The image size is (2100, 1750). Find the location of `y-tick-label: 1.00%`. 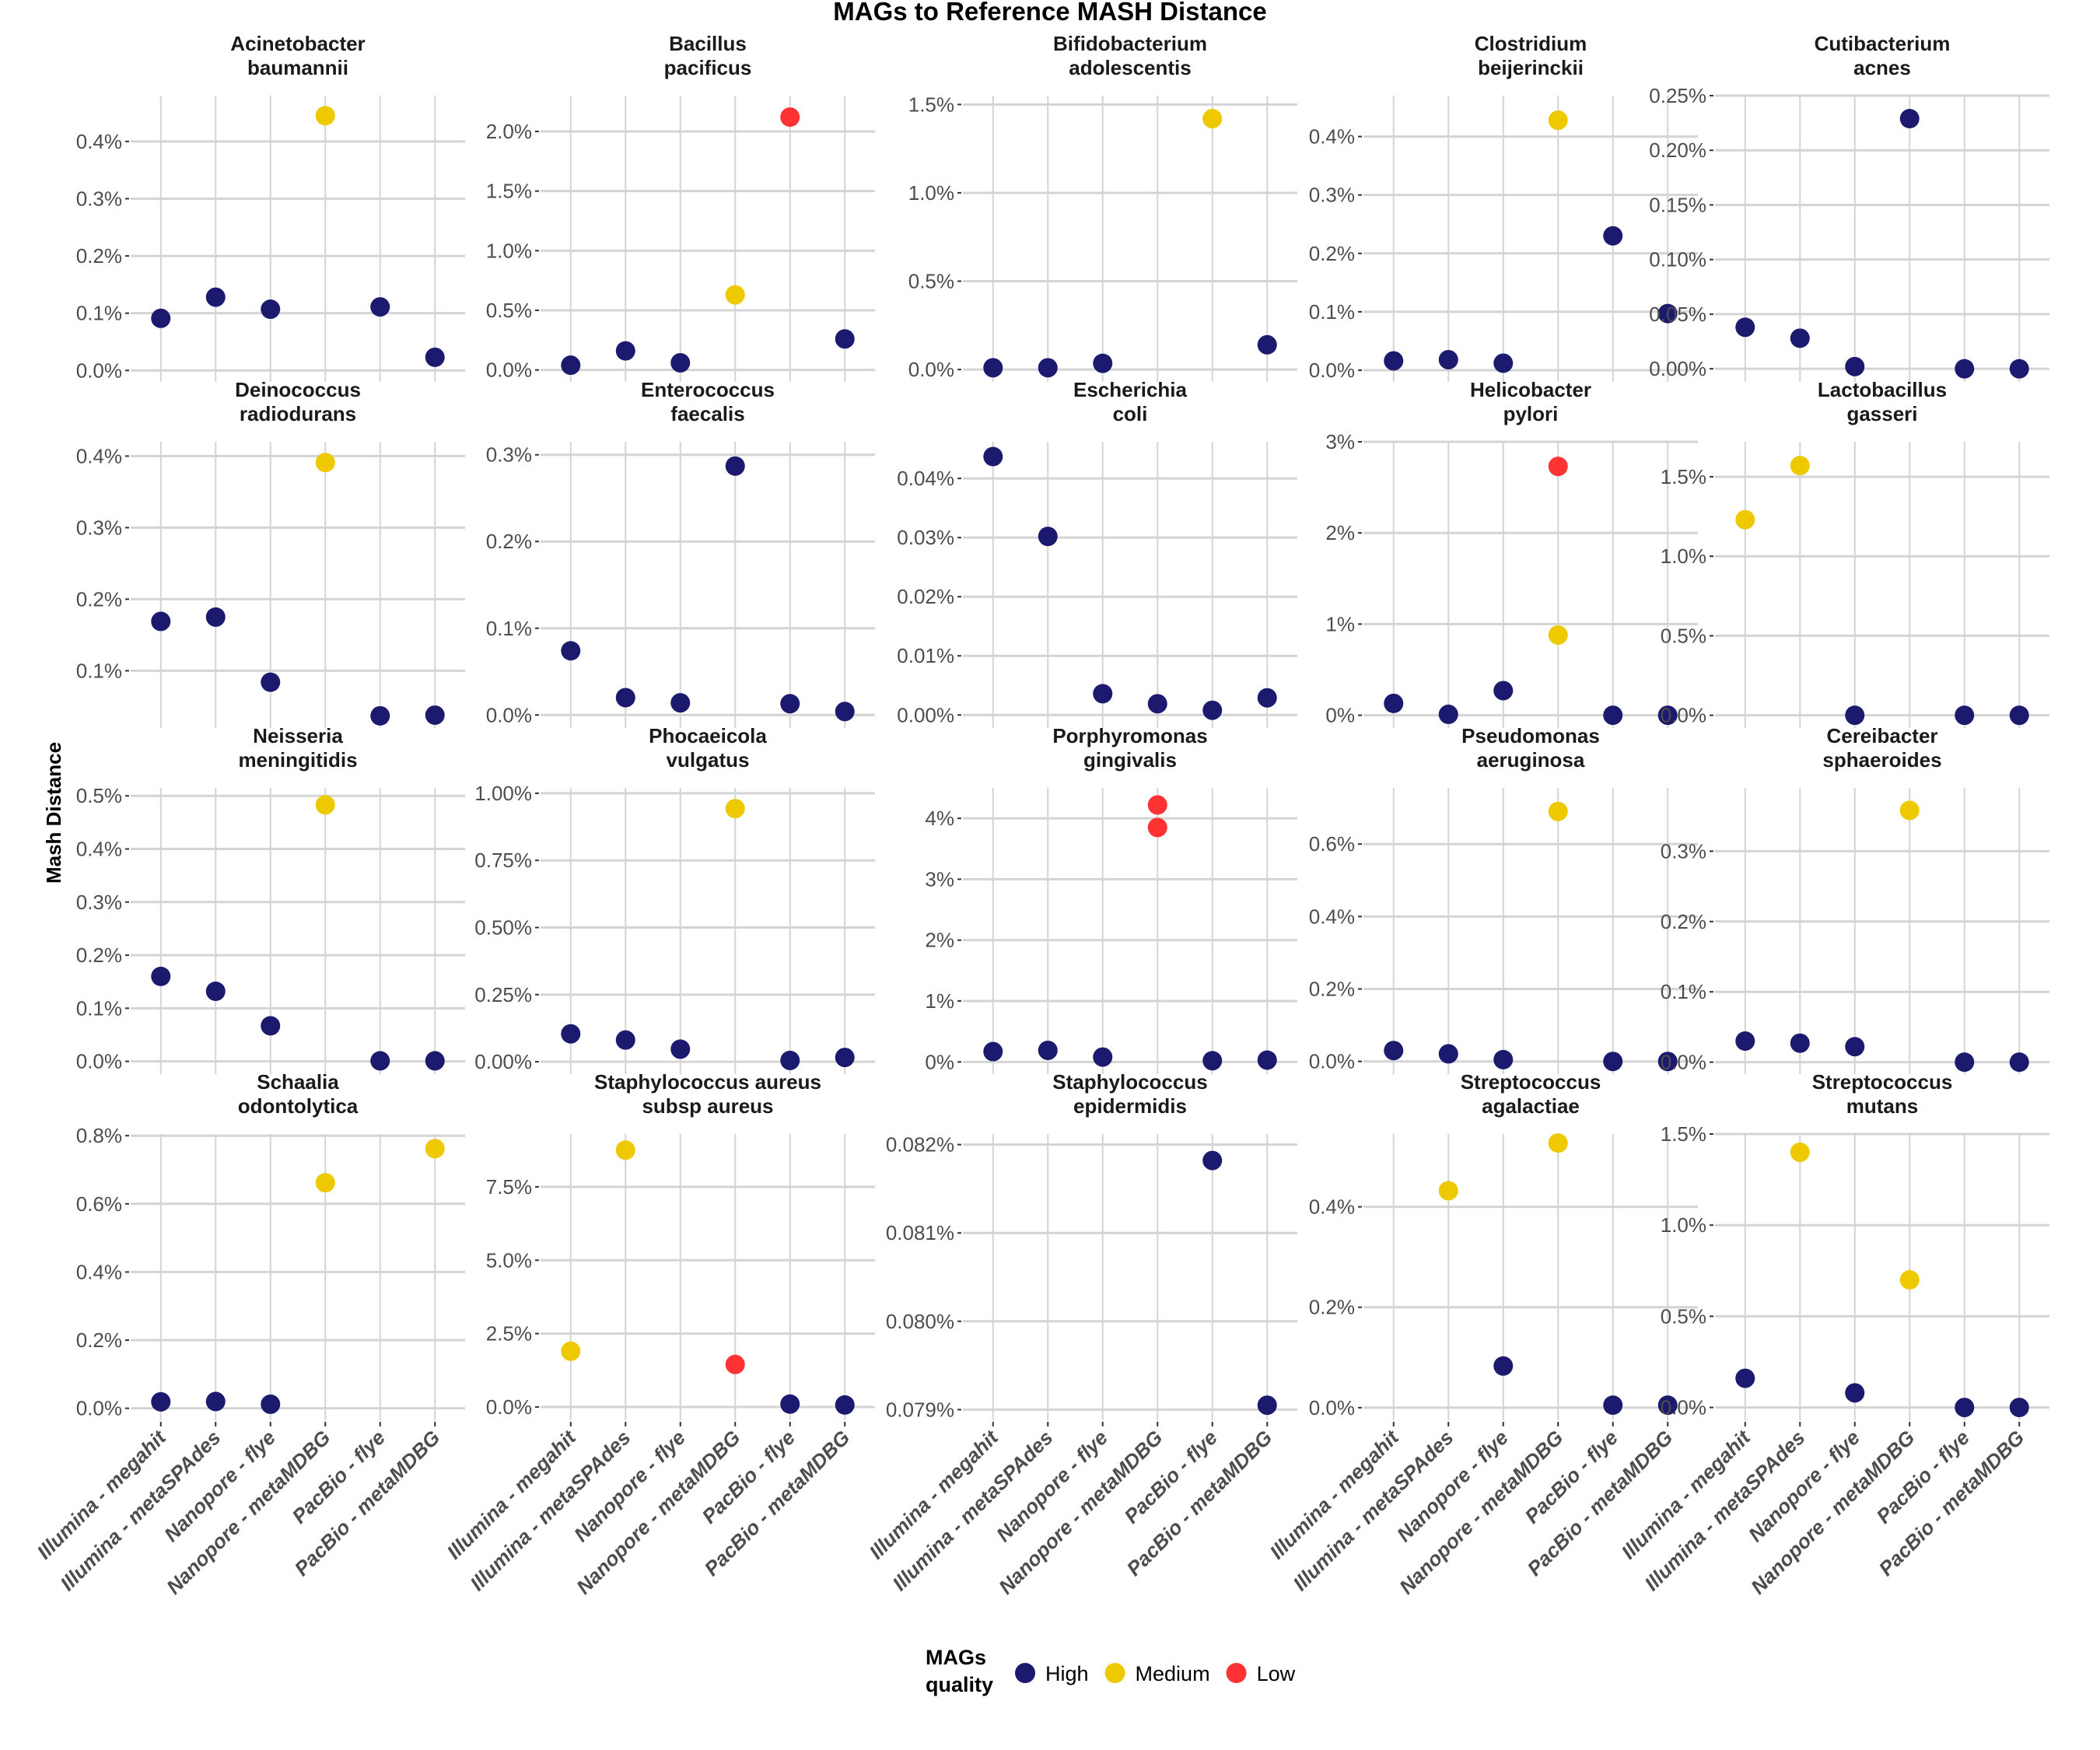

y-tick-label: 1.00% is located at coordinates (503, 794).